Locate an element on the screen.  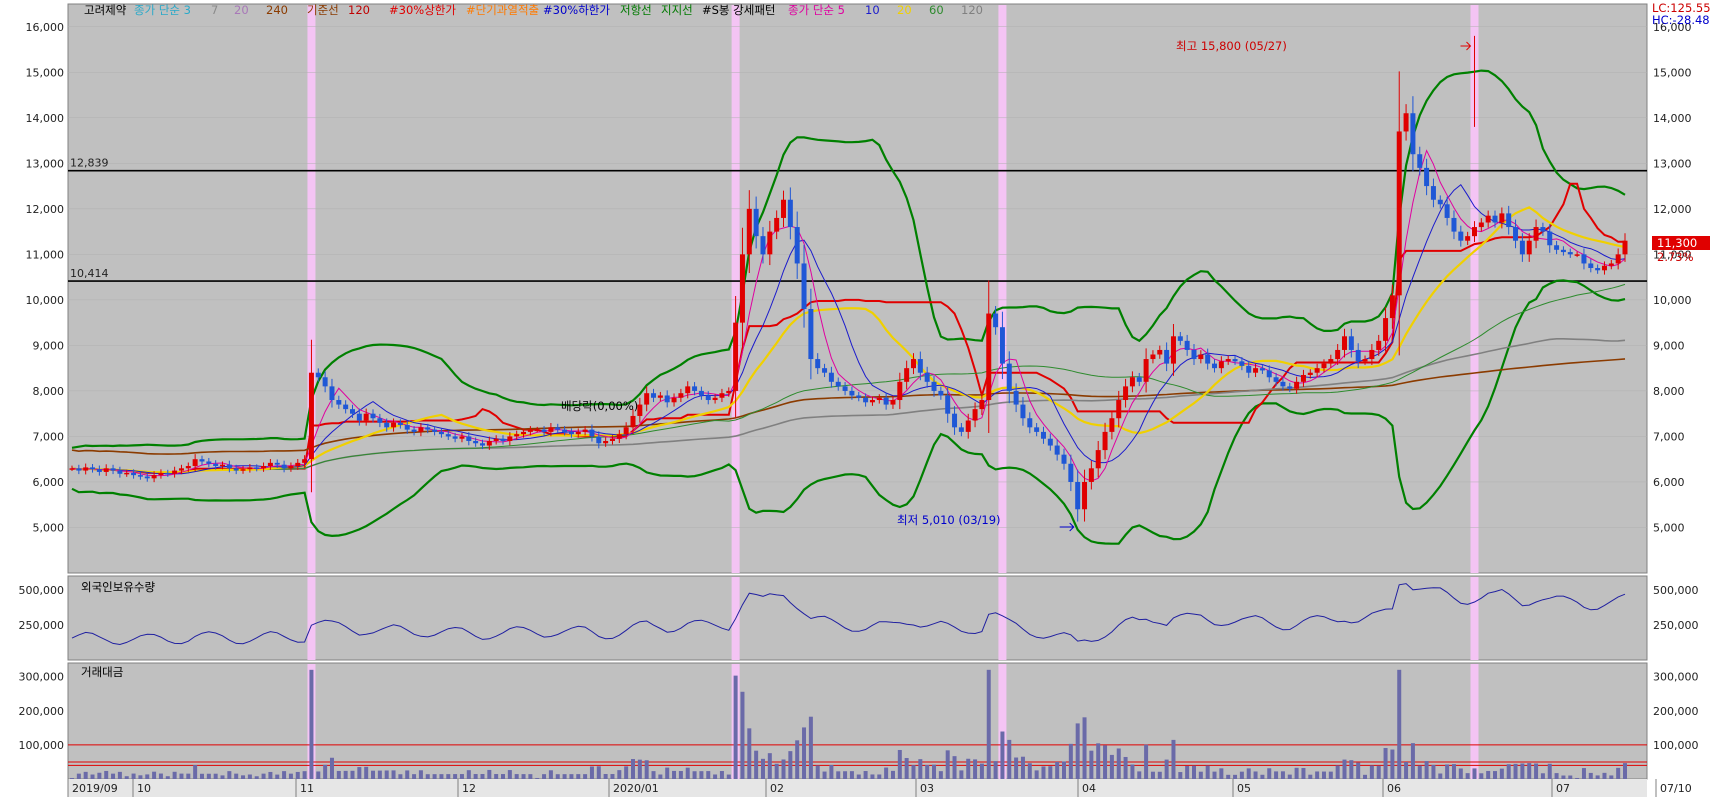
foreign-tick-label-left: 250,000 is located at coordinates (42, 625).